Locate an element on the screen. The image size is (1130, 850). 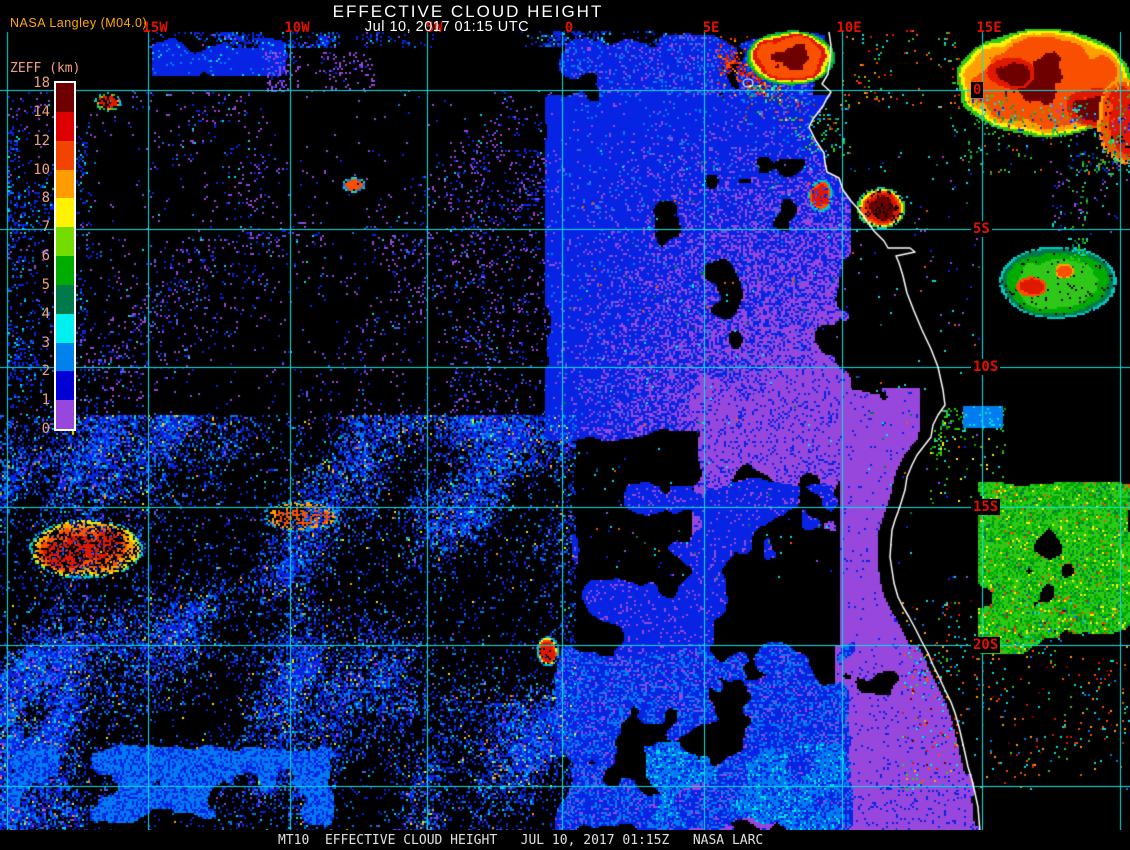
latitude-label-15s: 15S is located at coordinates (986, 507).